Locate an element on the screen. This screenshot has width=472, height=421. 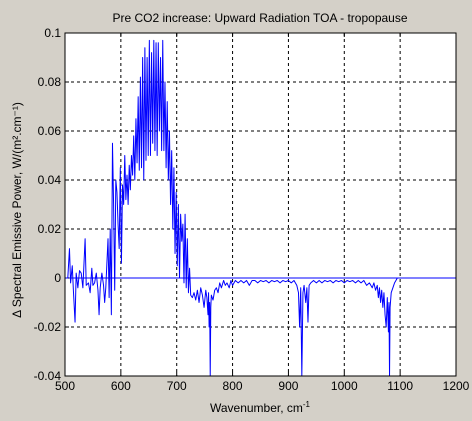
y-axis-label: Δ Spectral Emissive Power, W/(m².cm⁻¹) is located at coordinates (17, 210).